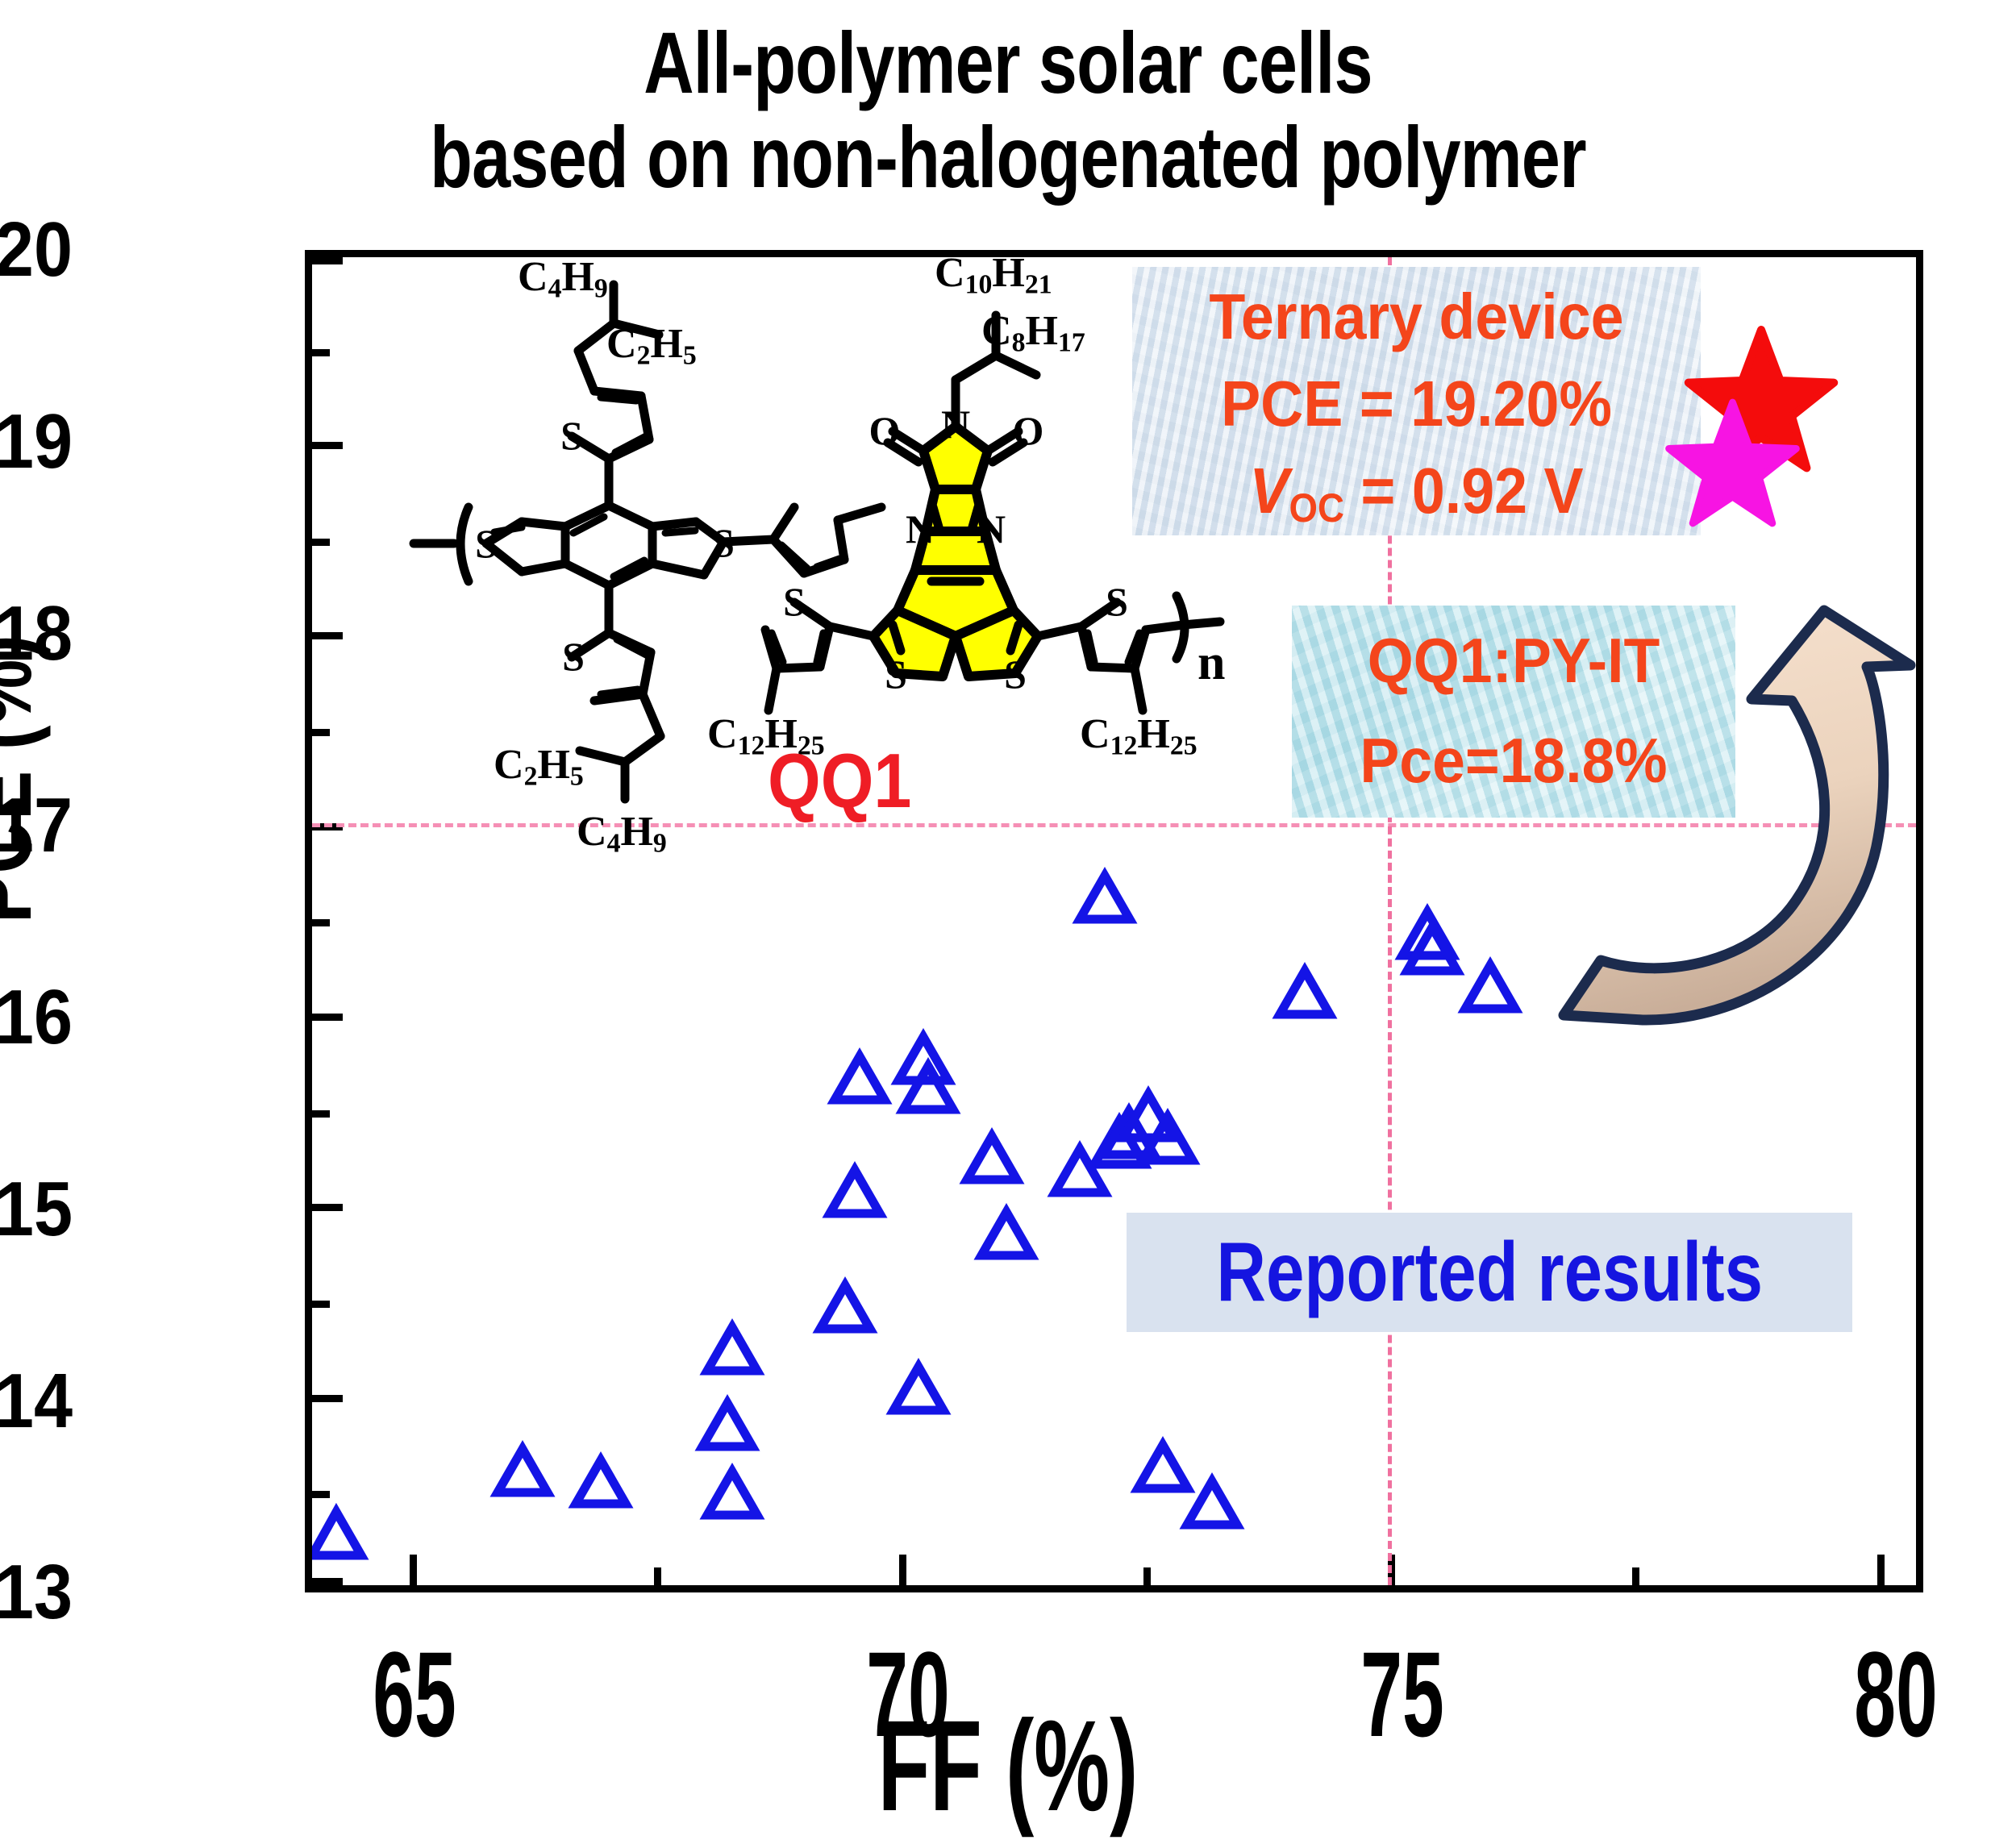 The width and height of the screenshot is (2016, 1840). I want to click on y-tick-label-14: 14, so click(37, 1401).